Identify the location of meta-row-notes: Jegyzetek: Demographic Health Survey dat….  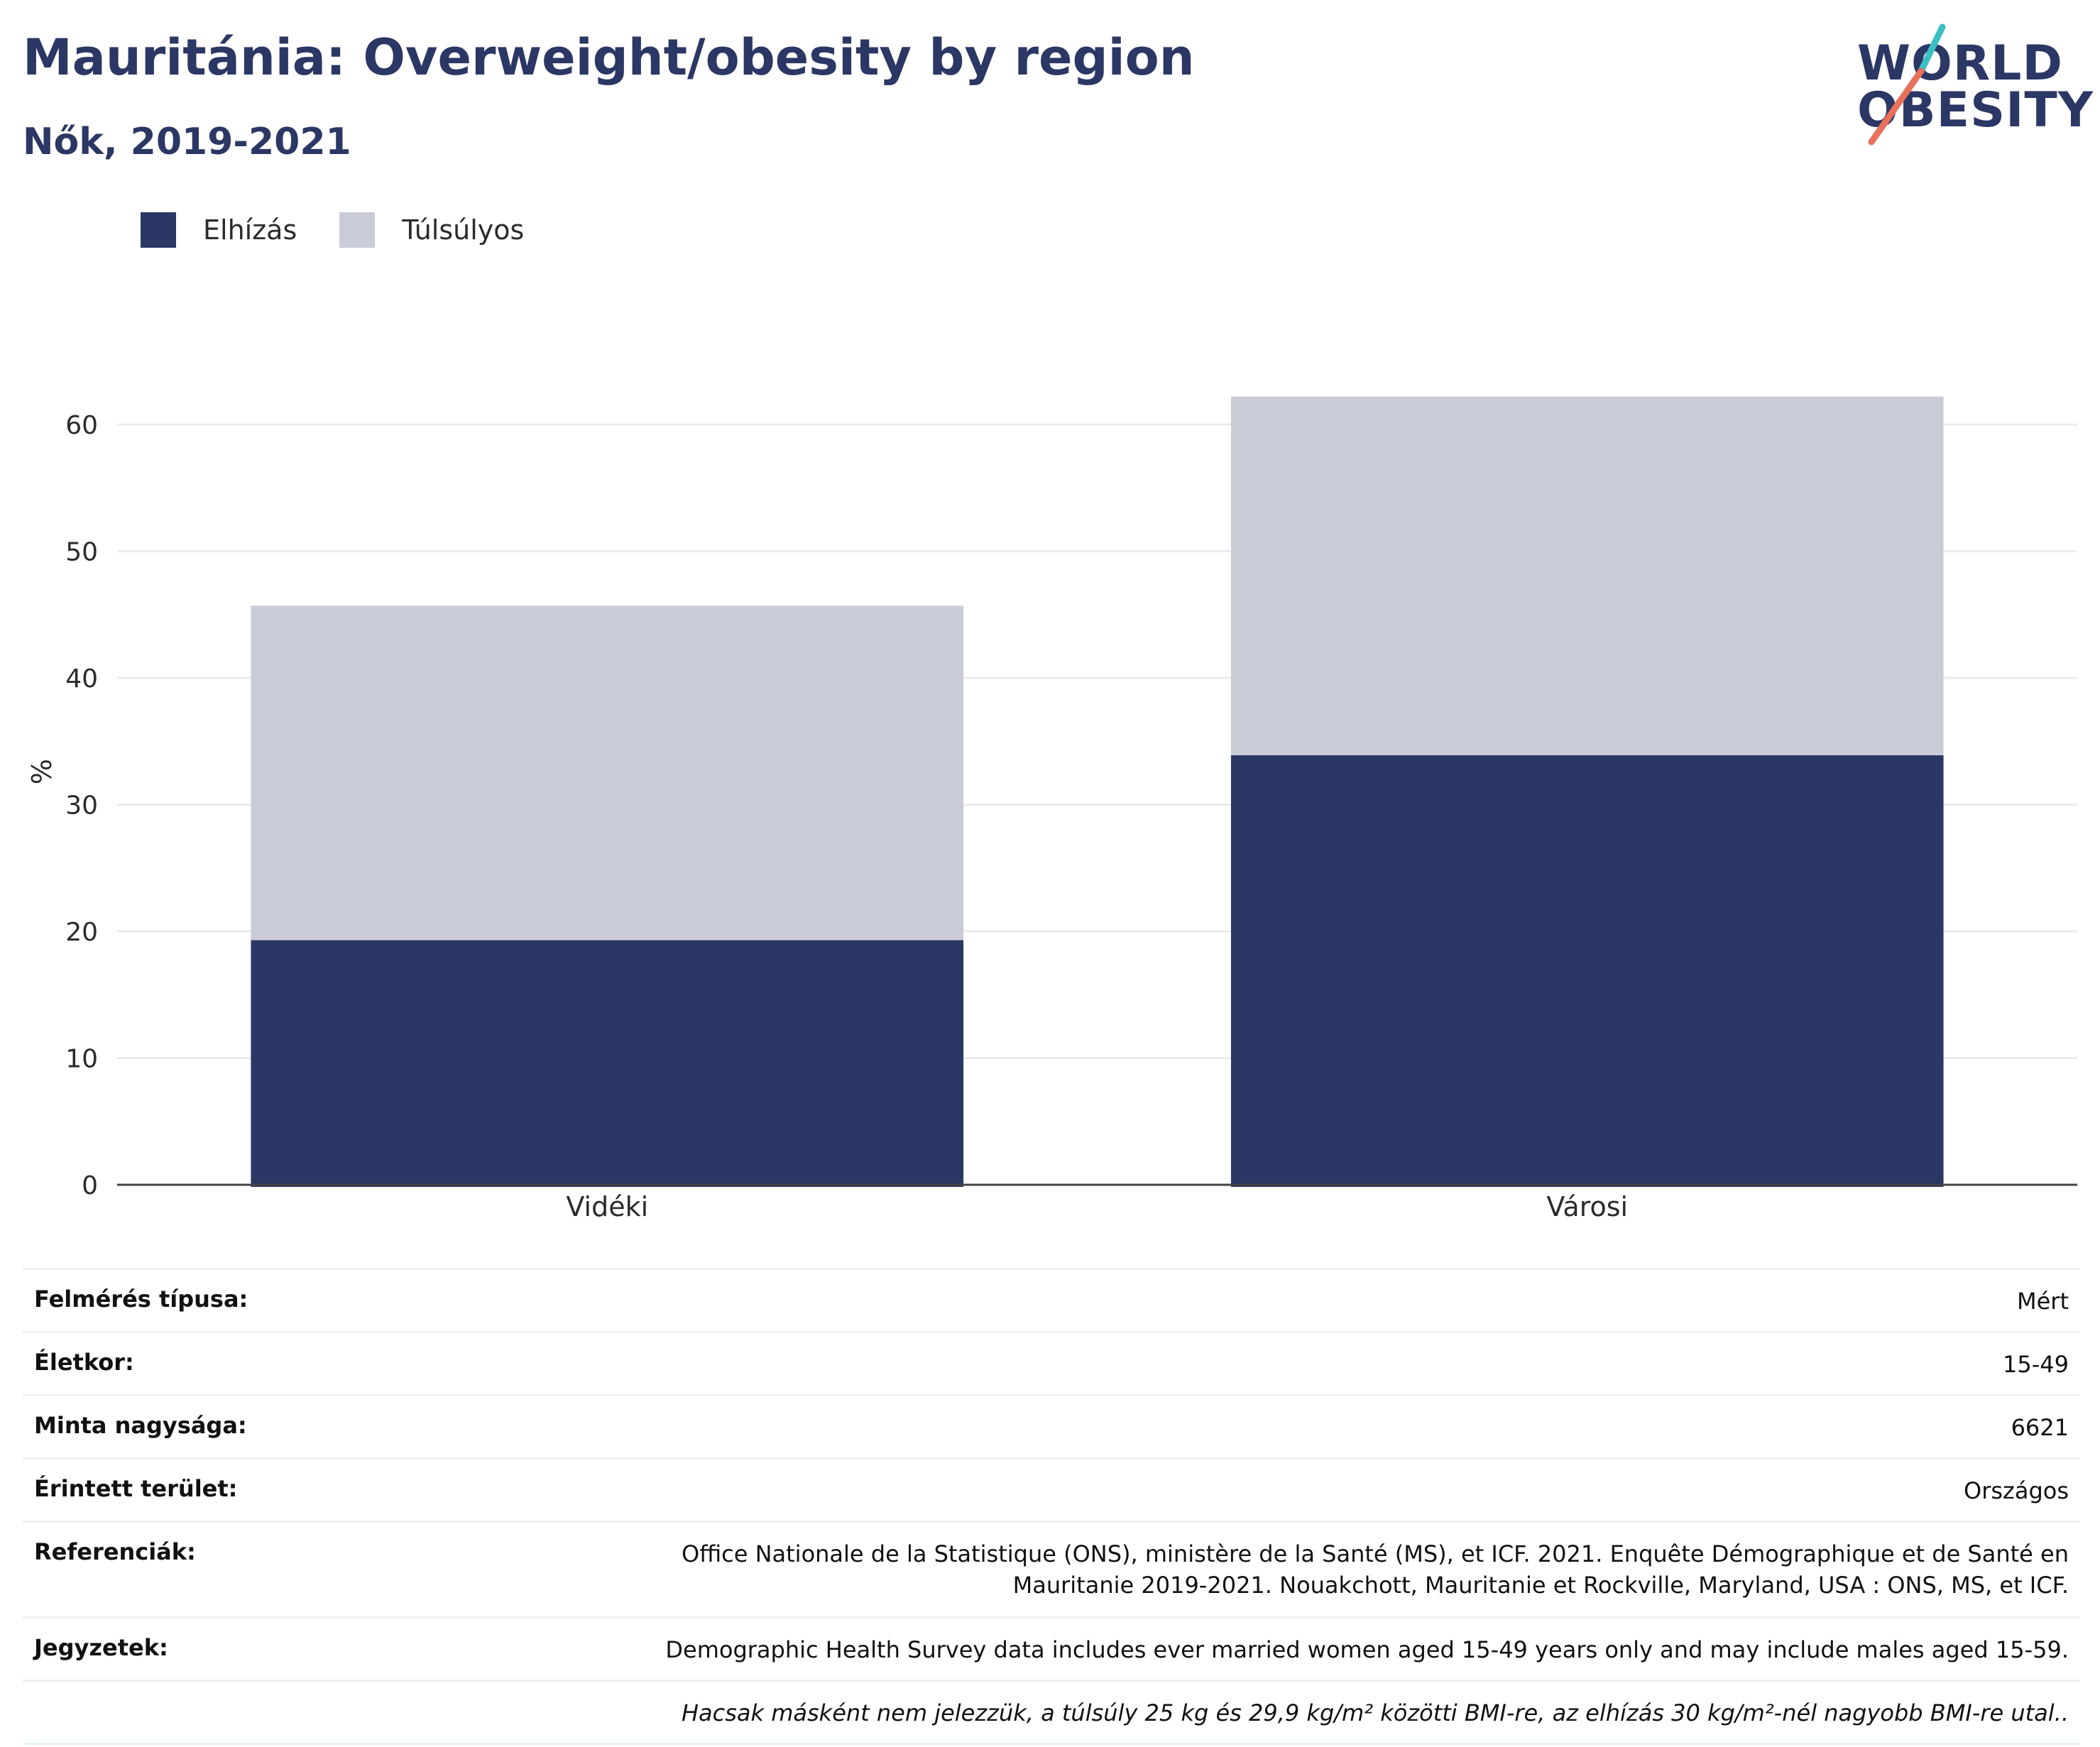
(1051, 1648).